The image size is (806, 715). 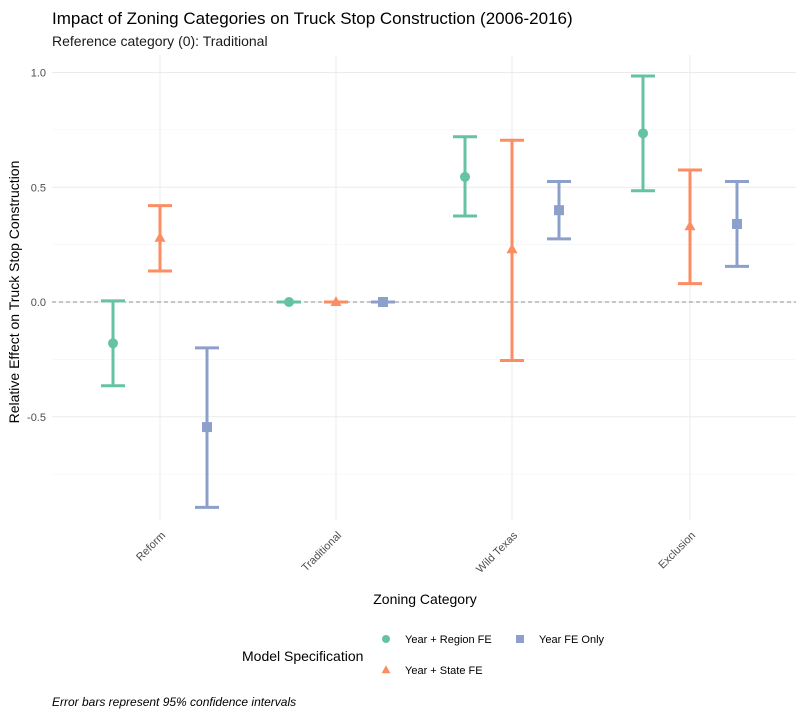 I want to click on x-tick-label: Exclusion, so click(x=677, y=551).